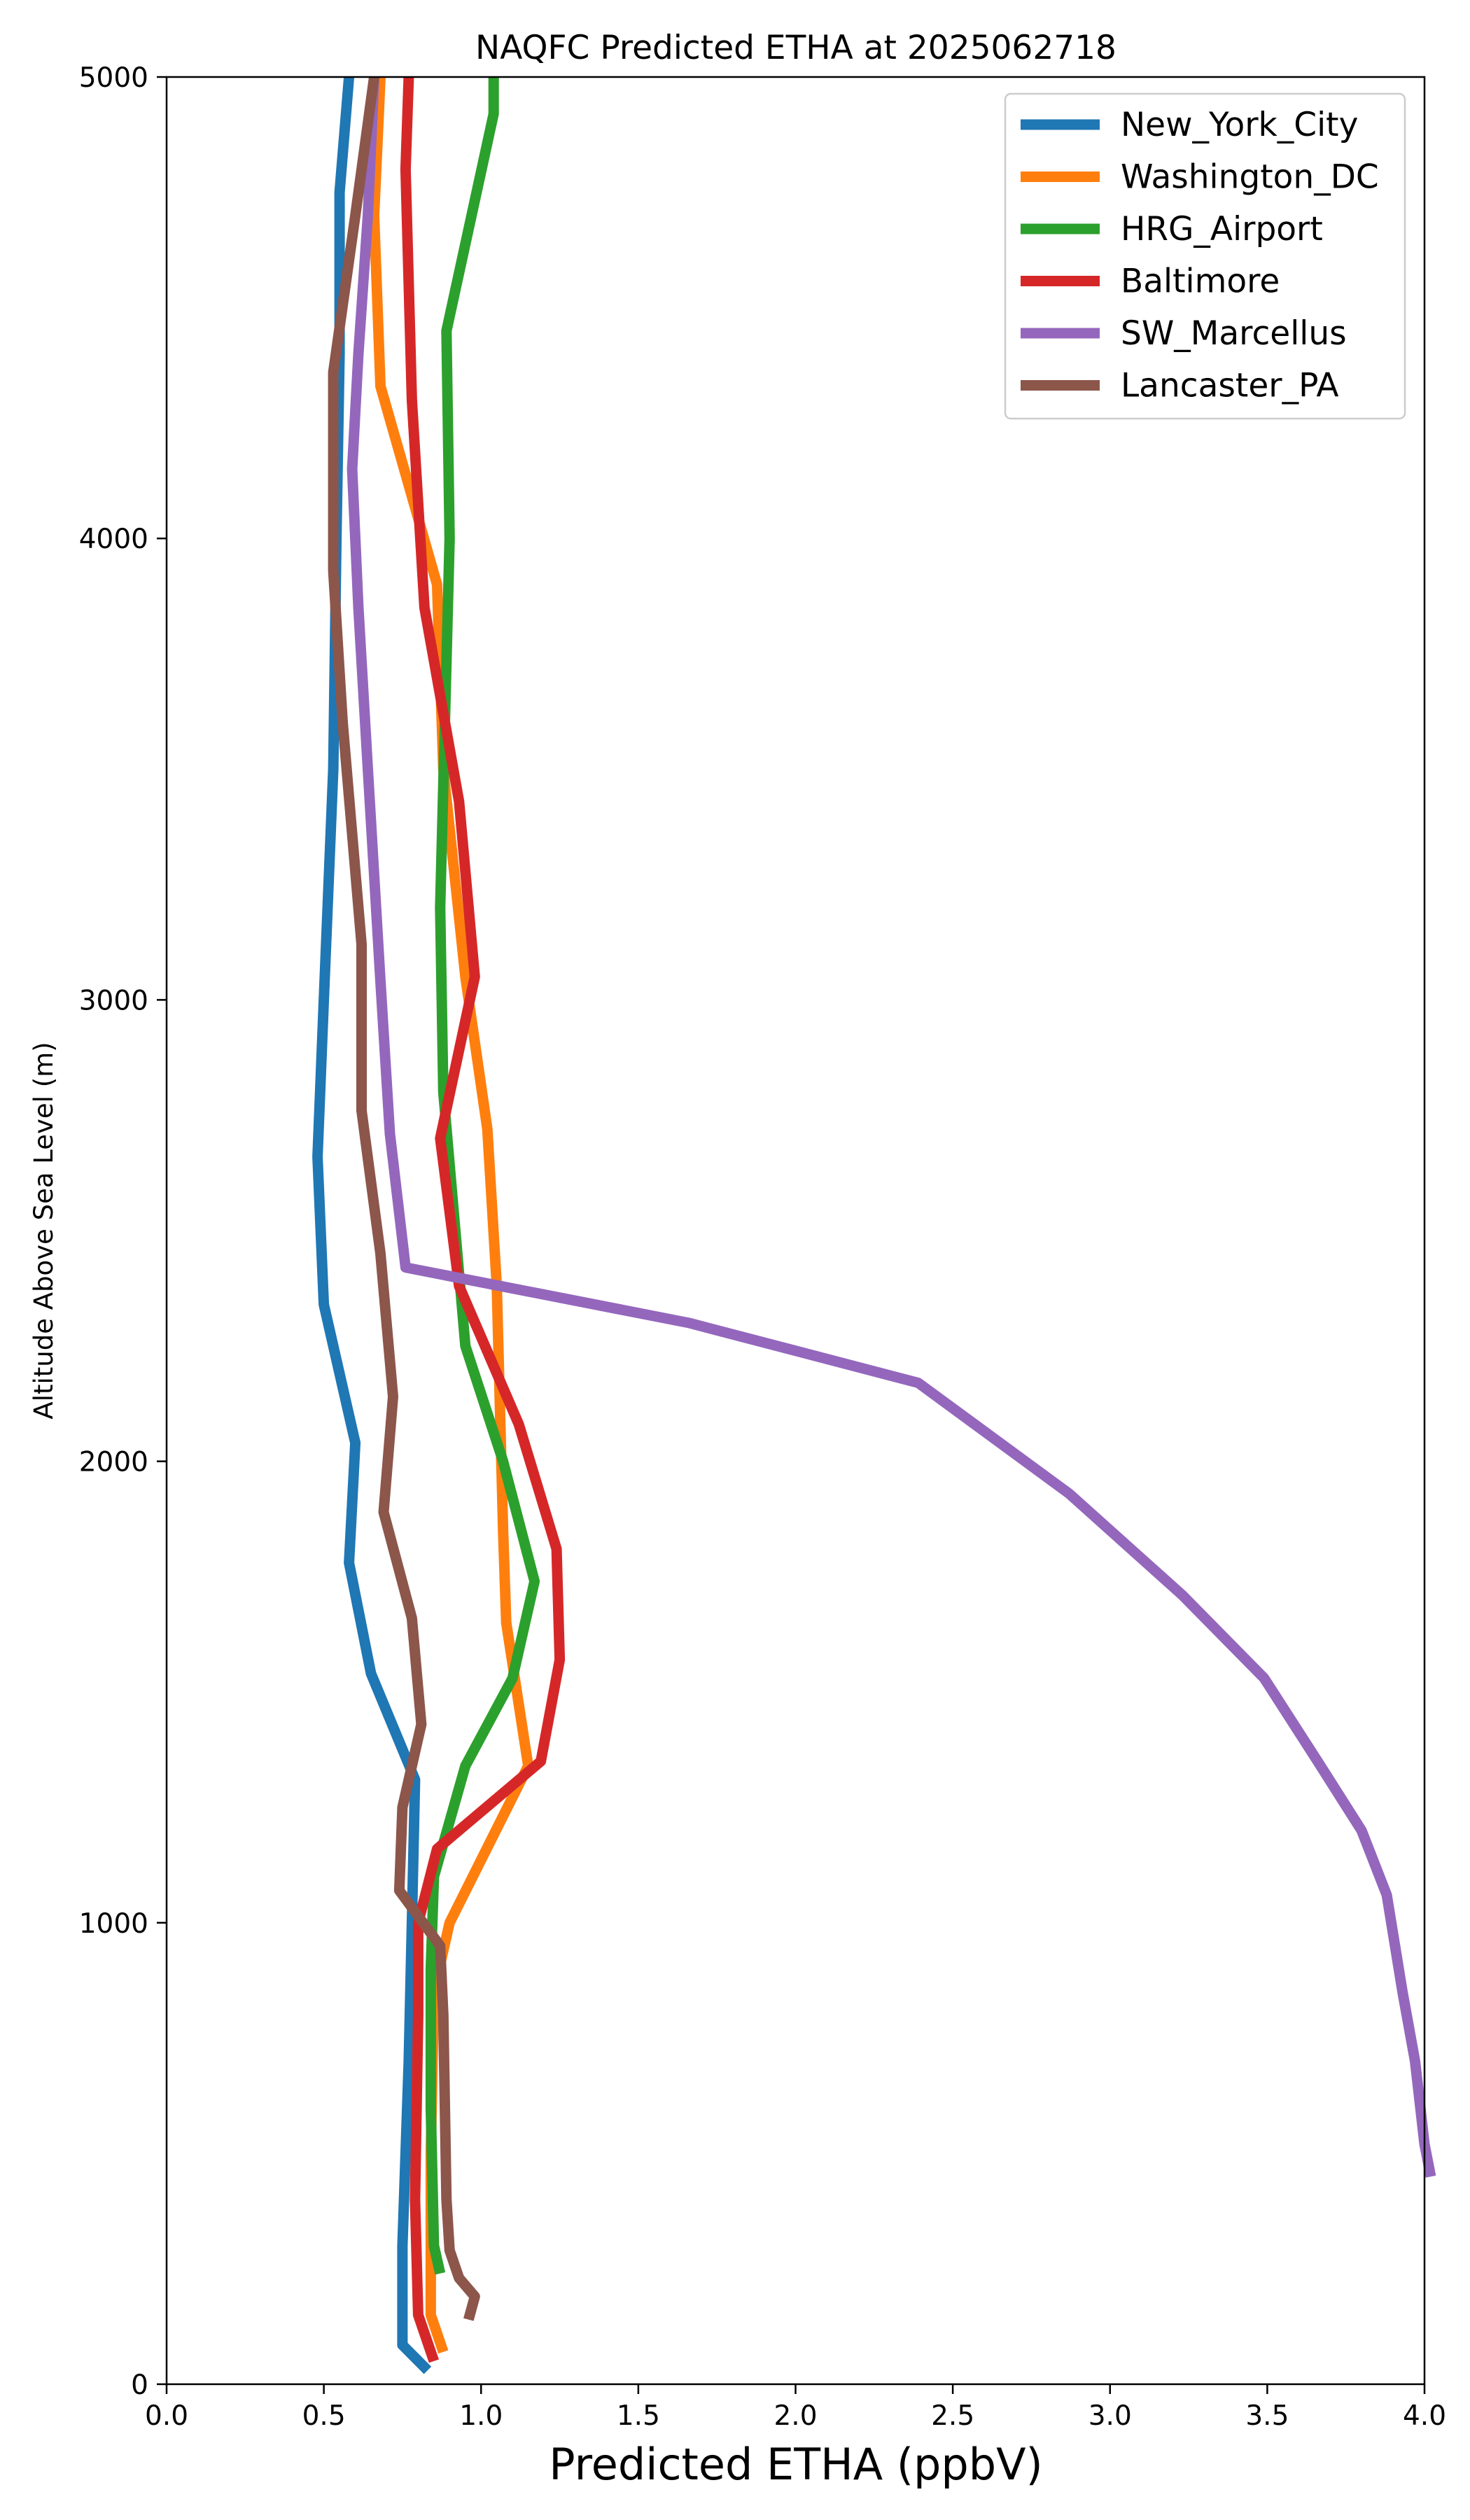 This screenshot has height=2520, width=1470. What do you see at coordinates (404, 1198) in the screenshot?
I see `series-line-lancaster-pa` at bounding box center [404, 1198].